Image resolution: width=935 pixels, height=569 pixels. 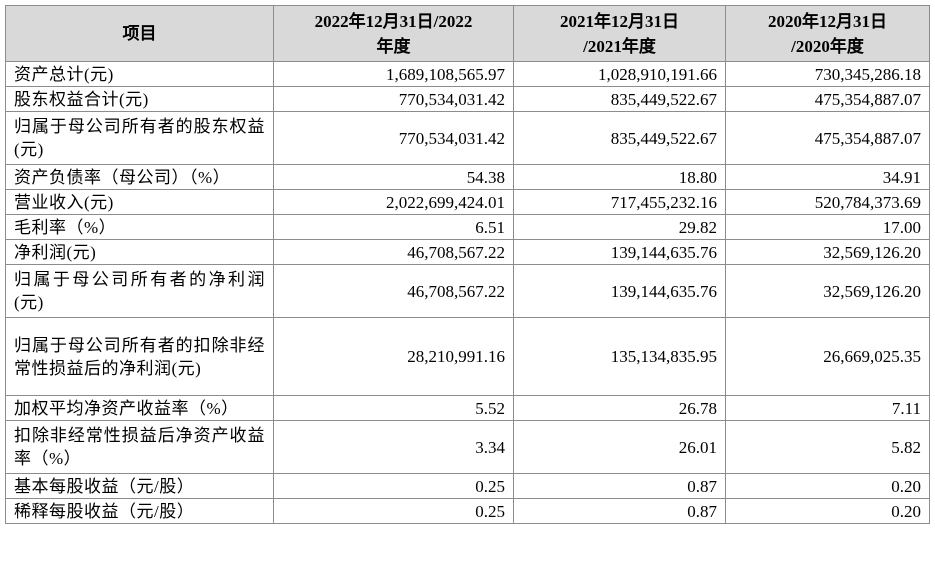 I want to click on row-label: 资产负债率（母公司）（%）, so click(x=139, y=177).